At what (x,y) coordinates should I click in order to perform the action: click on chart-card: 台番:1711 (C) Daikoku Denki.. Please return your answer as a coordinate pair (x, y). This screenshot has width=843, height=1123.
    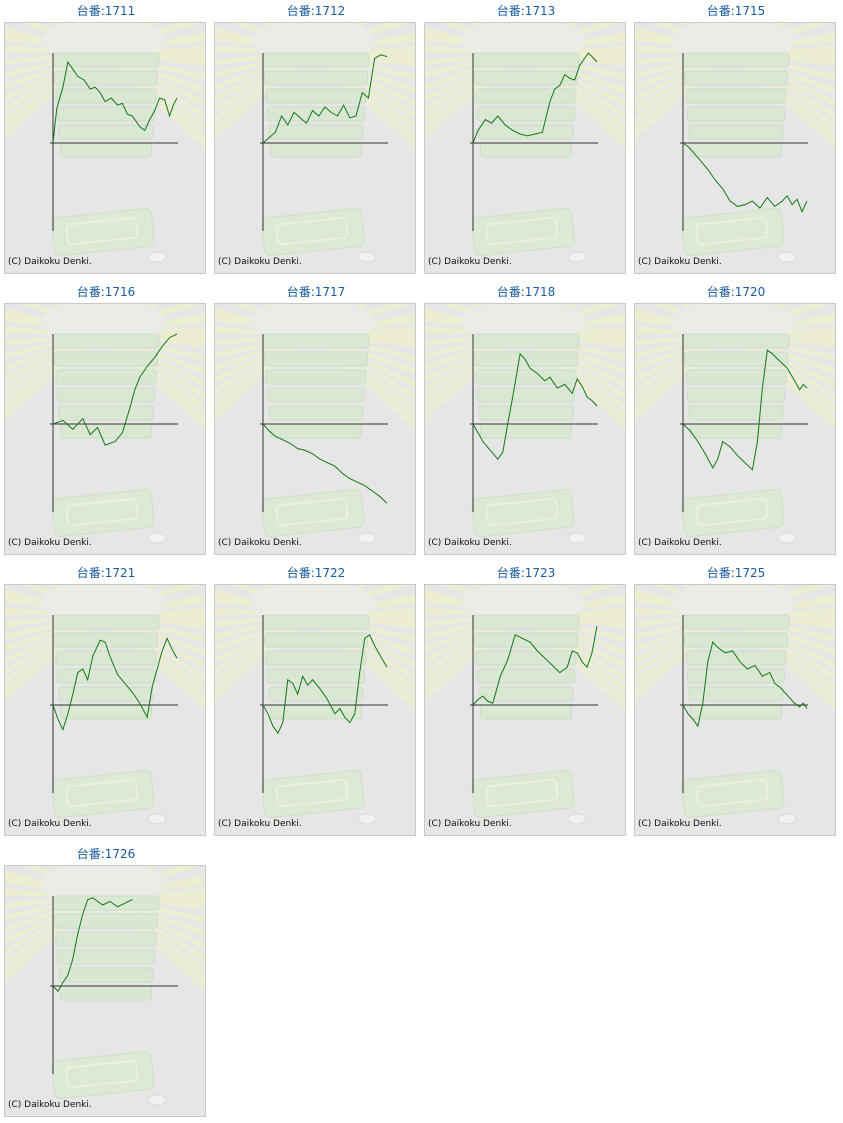
    Looking at the image, I should click on (106, 140).